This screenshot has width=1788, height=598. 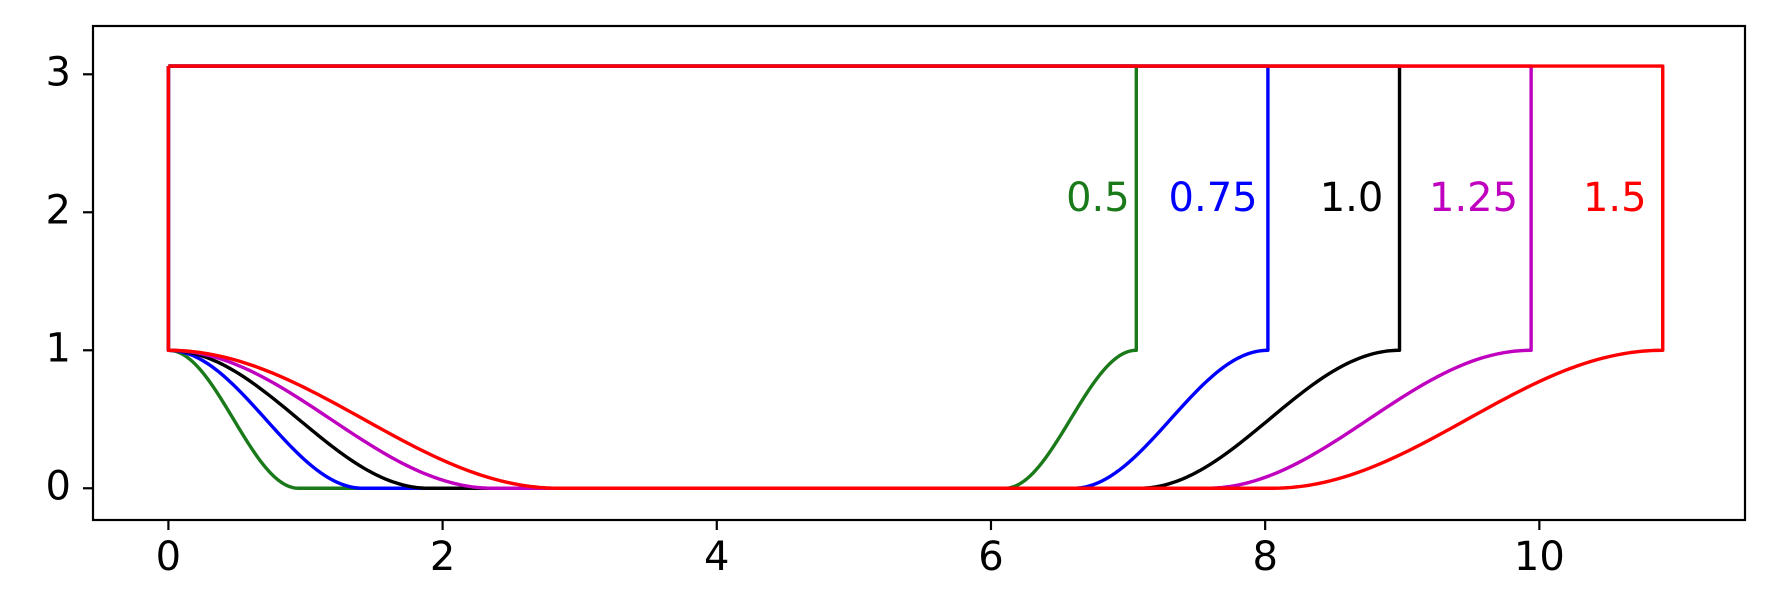 I want to click on series-label-0-75: 0.75, so click(x=1213, y=198).